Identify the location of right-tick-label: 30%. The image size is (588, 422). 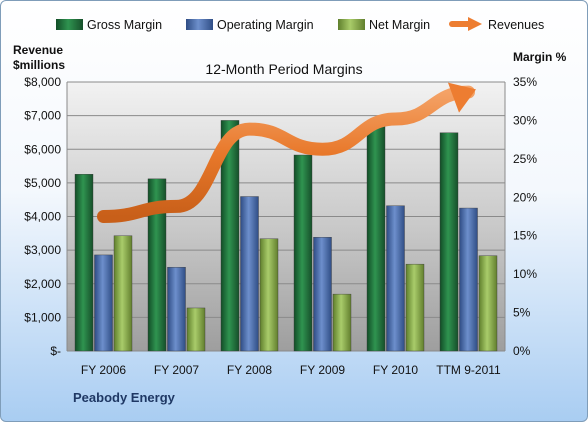
(525, 120).